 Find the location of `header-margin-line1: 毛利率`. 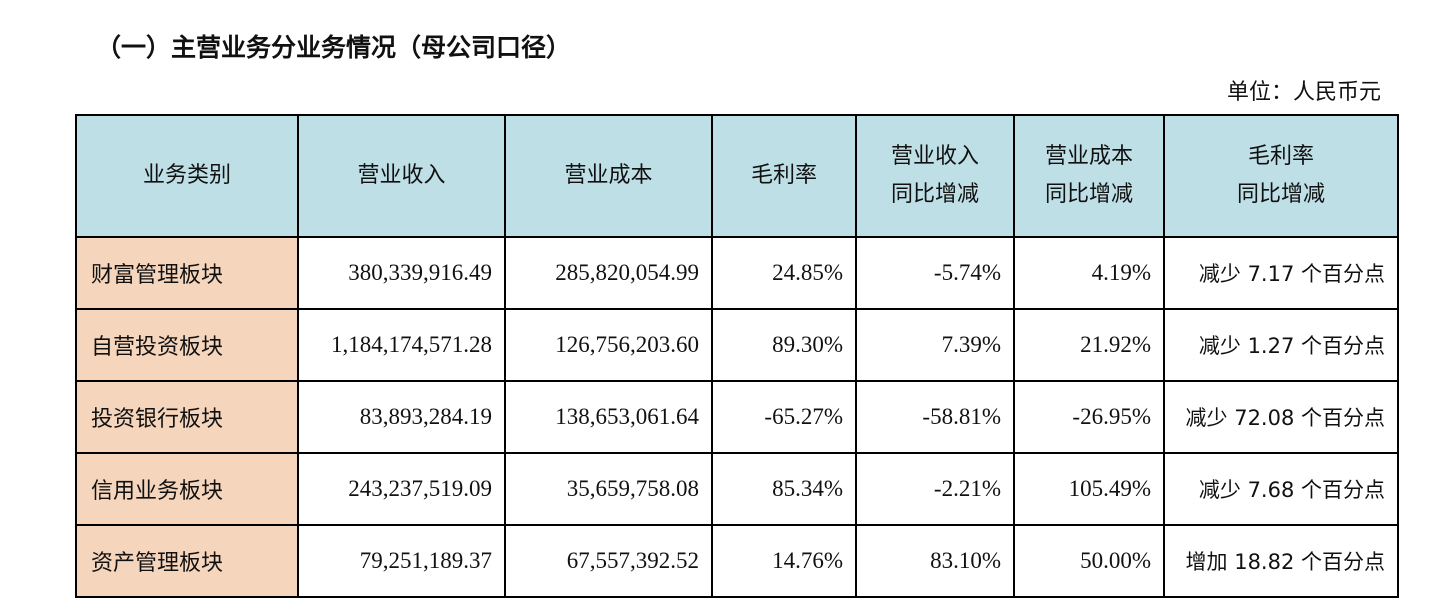

header-margin-line1: 毛利率 is located at coordinates (783, 175).